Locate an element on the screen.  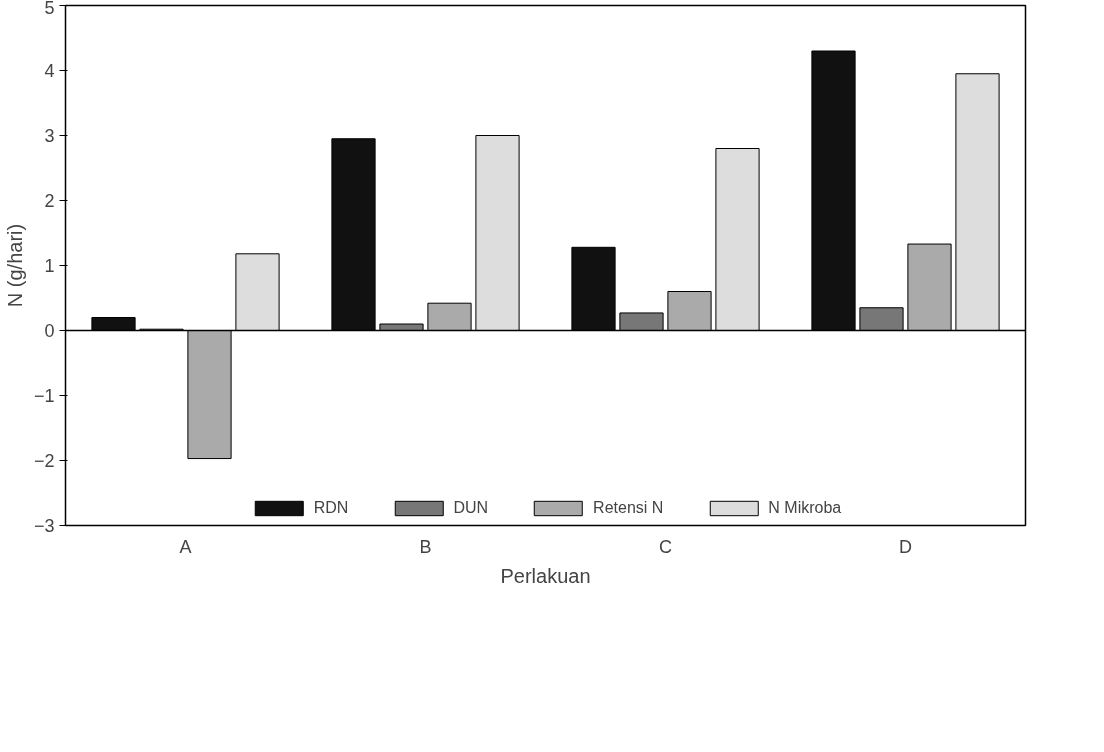
x-tick-label: C is located at coordinates (665, 546).